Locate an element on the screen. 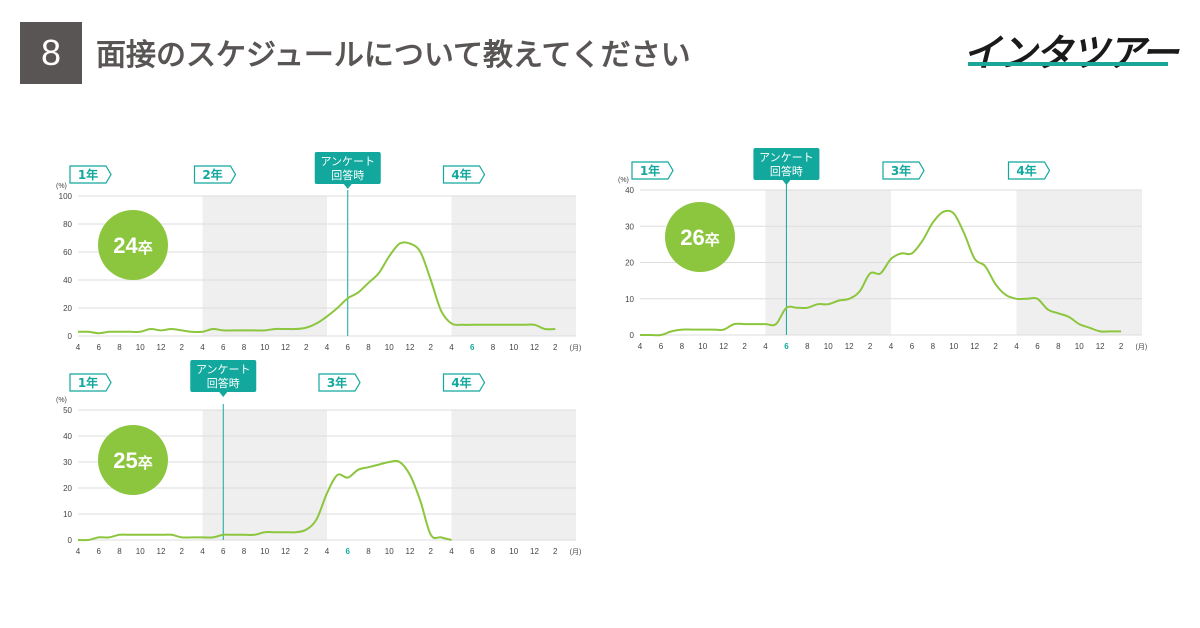 This screenshot has height=628, width=1200. cohort-badge-label: 25卒 is located at coordinates (133, 460).